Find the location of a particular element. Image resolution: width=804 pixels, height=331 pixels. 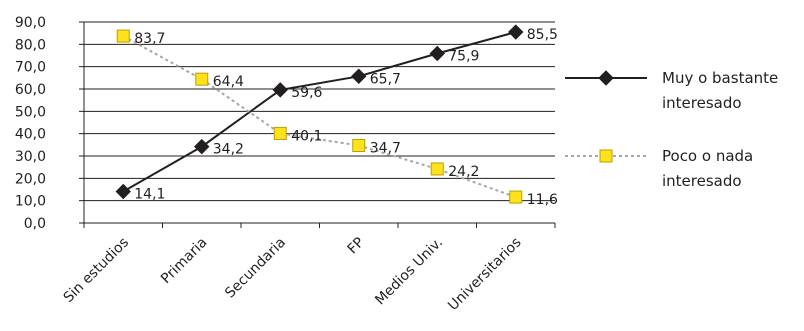

data-label: 85,5 is located at coordinates (542, 35).